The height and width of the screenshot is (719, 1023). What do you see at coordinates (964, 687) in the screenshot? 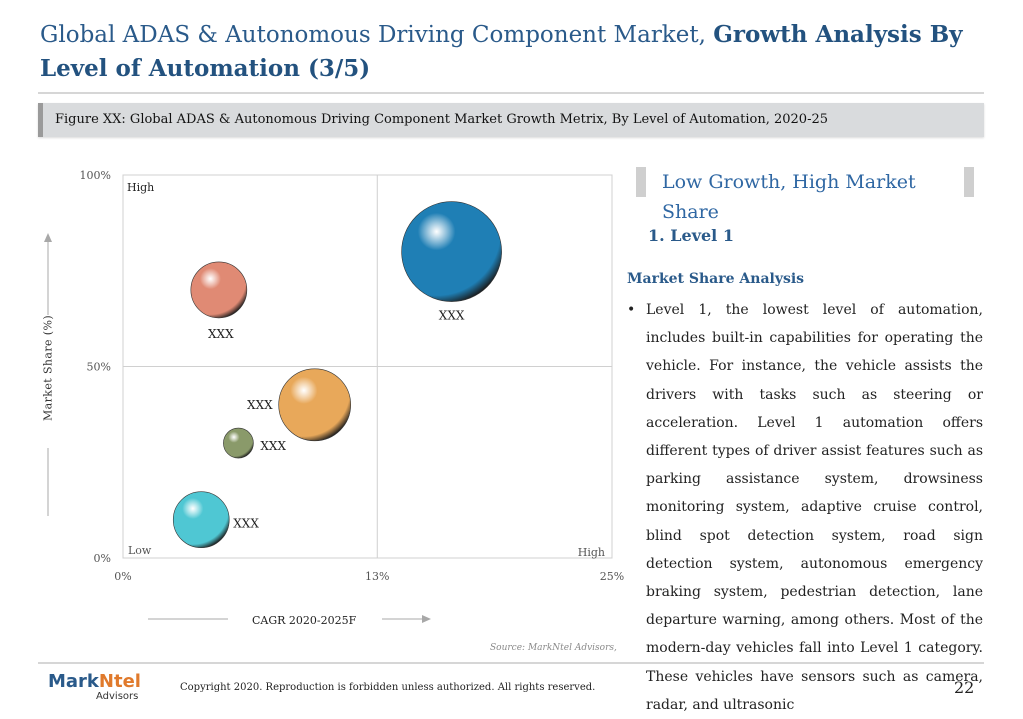
I see `page-number: 22` at bounding box center [964, 687].